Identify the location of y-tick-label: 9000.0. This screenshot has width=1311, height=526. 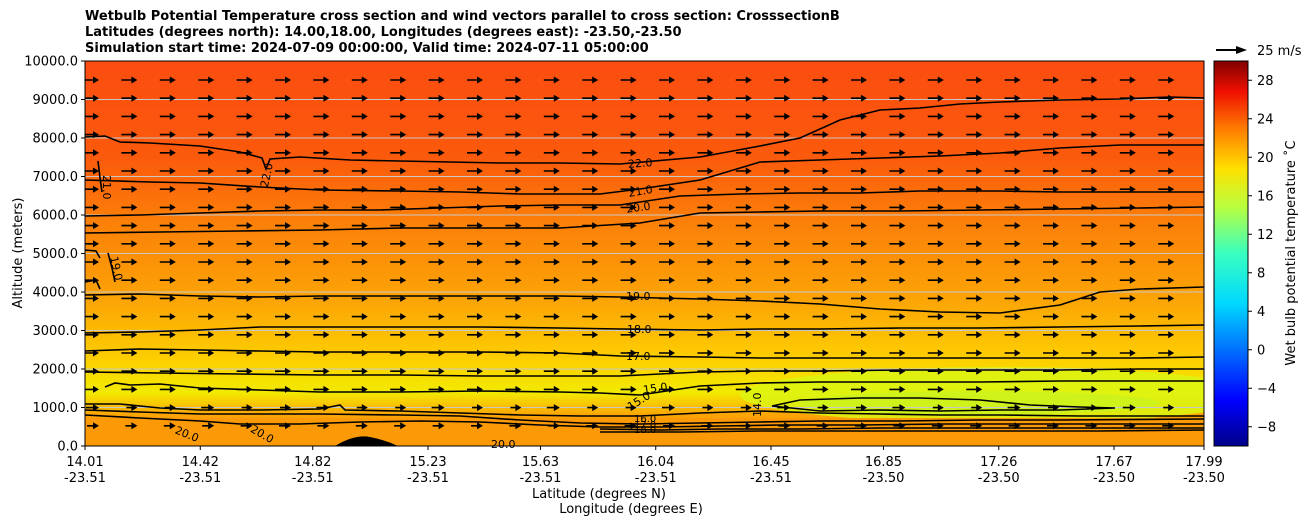
(56, 100).